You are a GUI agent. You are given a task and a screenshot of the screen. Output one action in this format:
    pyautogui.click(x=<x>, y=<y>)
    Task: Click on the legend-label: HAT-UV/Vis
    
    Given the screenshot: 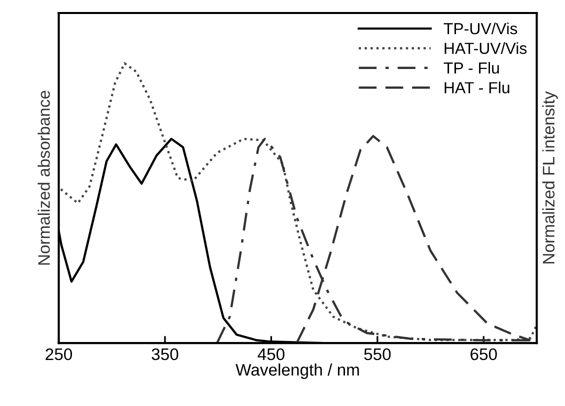 What is the action you would take?
    pyautogui.click(x=485, y=48)
    